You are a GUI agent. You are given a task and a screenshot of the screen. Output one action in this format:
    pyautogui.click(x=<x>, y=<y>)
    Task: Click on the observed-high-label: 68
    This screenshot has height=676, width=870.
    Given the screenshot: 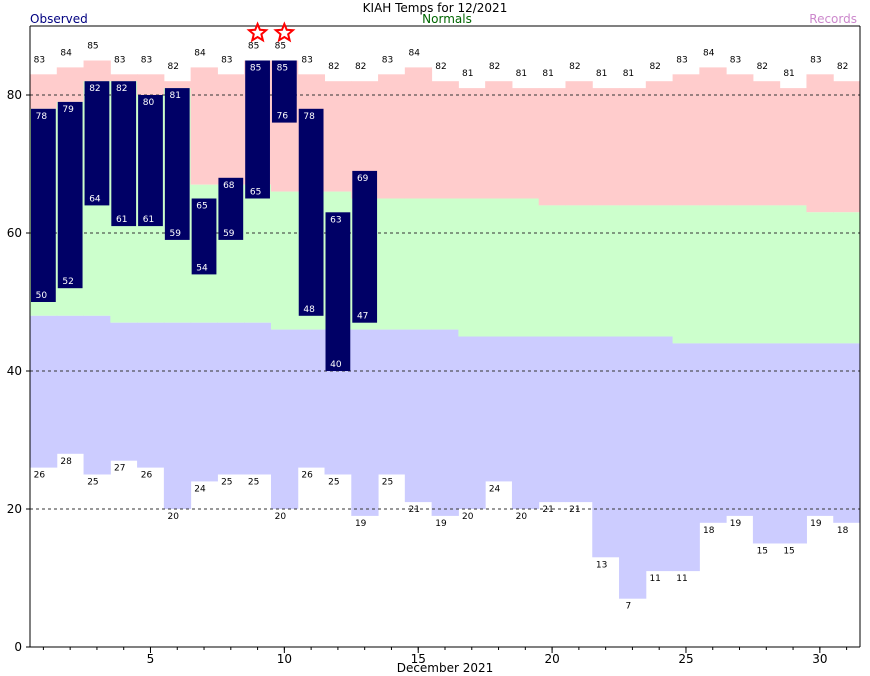 What is the action you would take?
    pyautogui.click(x=229, y=186)
    